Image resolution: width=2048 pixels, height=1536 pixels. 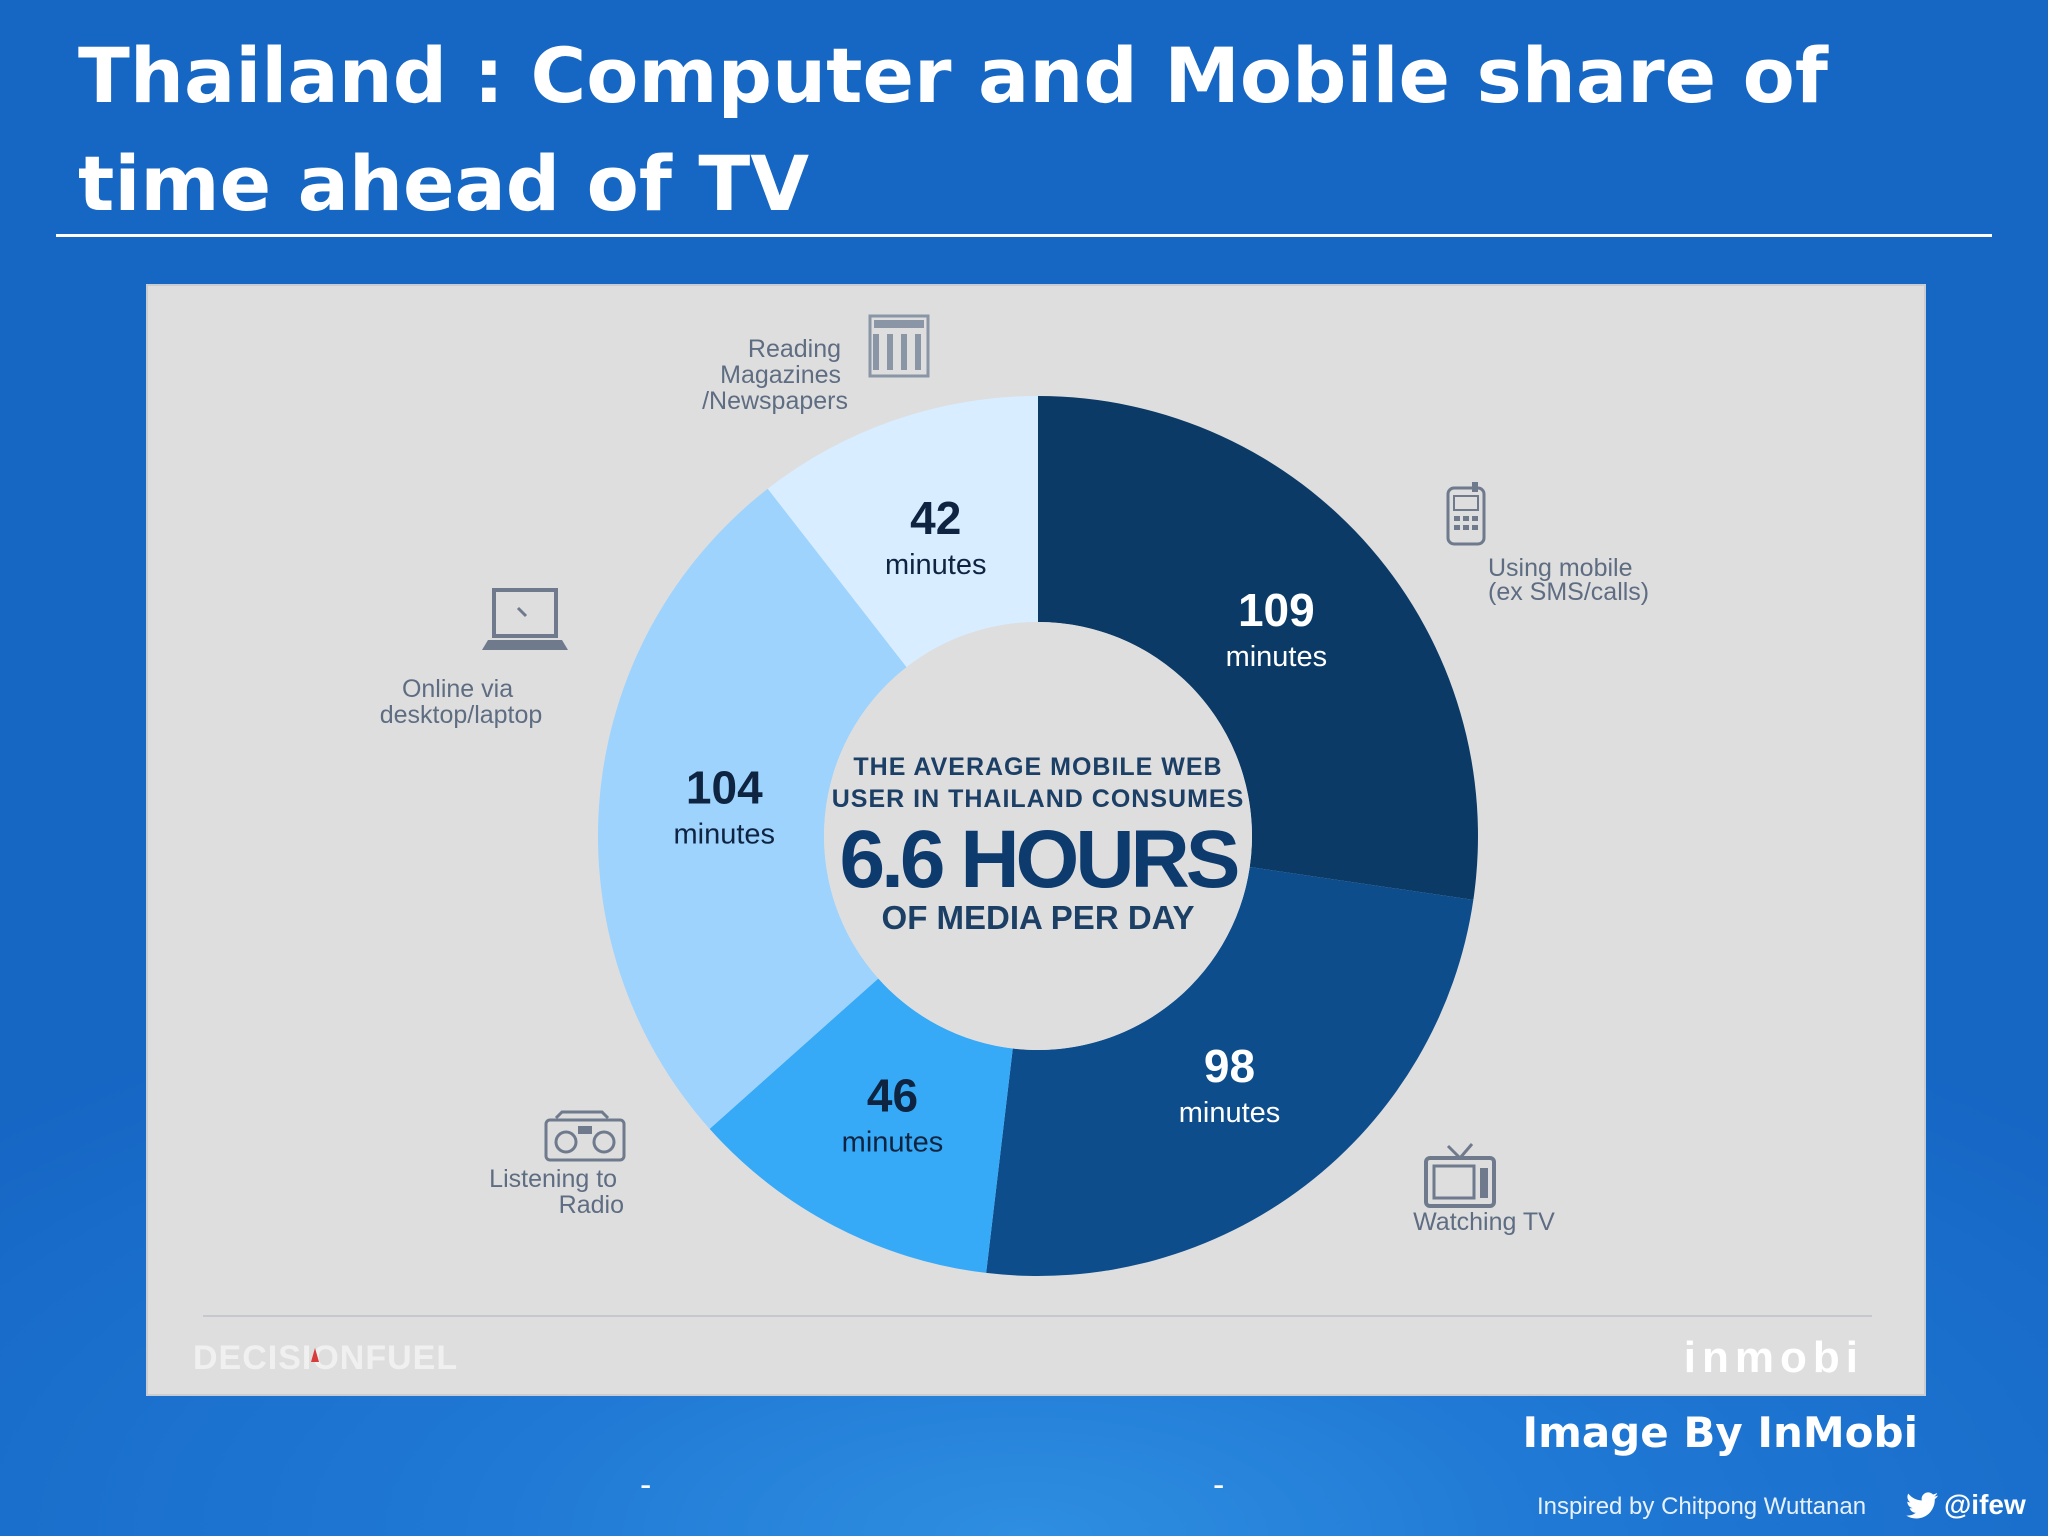 I want to click on twitter-bird-icon, so click(x=1922, y=1505).